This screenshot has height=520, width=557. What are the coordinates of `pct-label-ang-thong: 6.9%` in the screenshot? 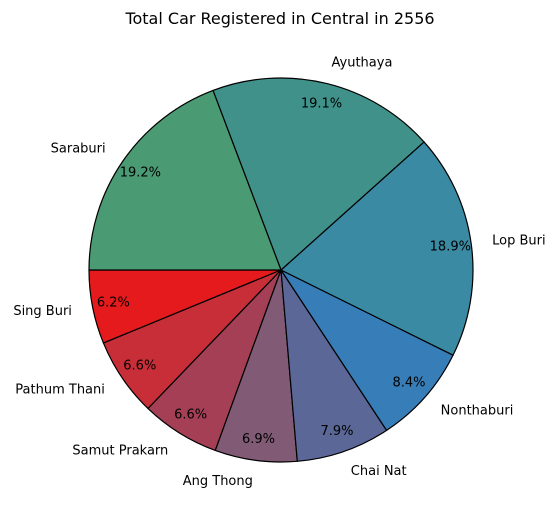 It's located at (258, 439).